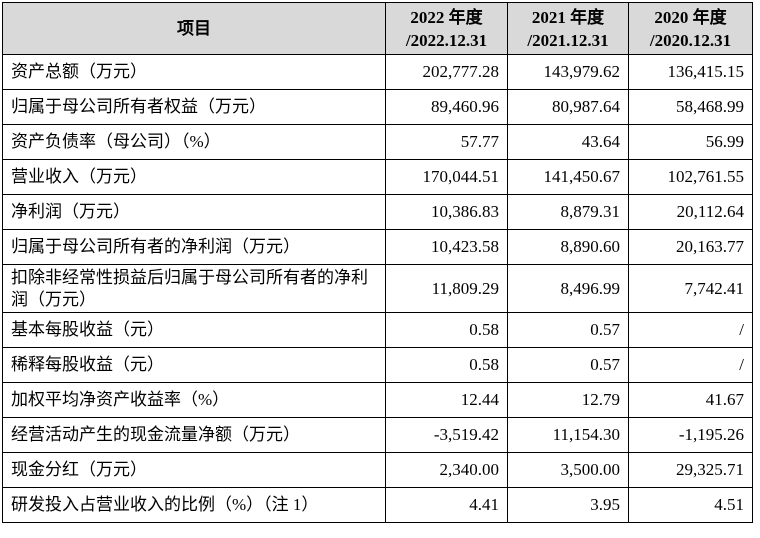  What do you see at coordinates (446, 212) in the screenshot?
I see `value-cell: 10,386.83` at bounding box center [446, 212].